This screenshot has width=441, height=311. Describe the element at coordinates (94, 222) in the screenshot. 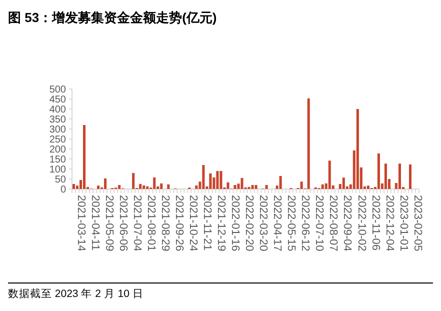

I see `x-tick-label: 2021-04-11` at that location.